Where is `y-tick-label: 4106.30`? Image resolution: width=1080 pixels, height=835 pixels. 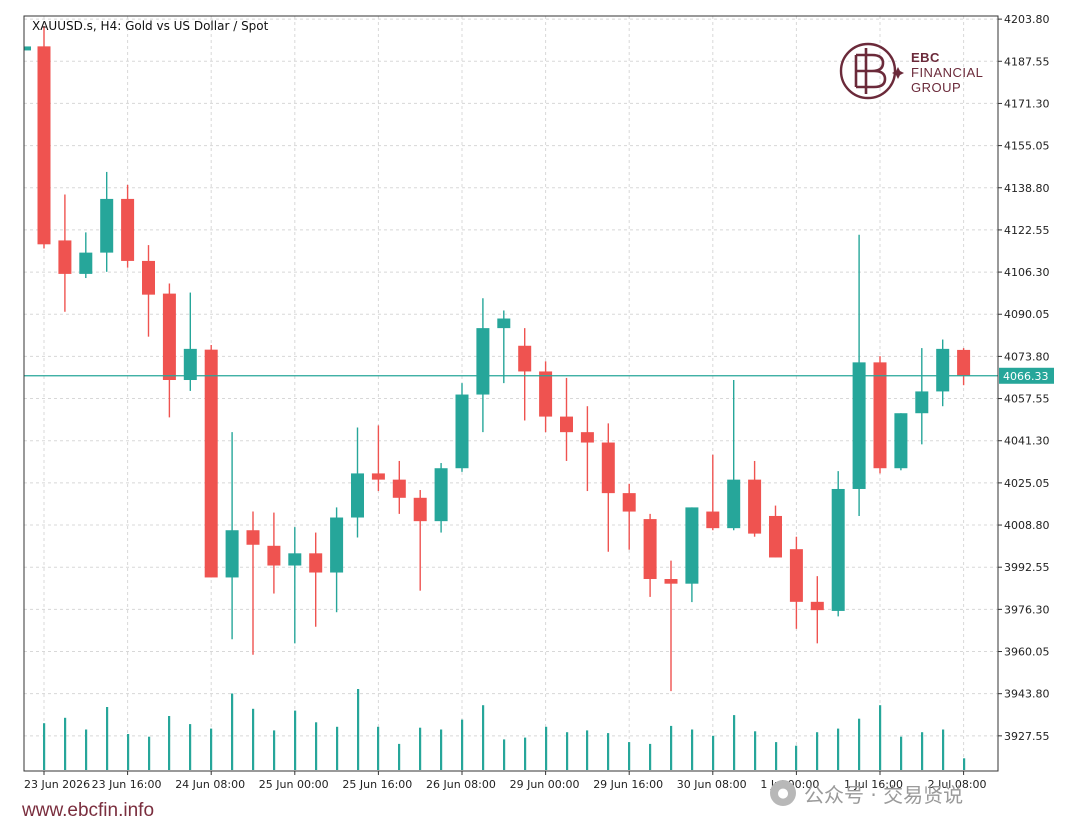 y-tick-label: 4106.30 is located at coordinates (1027, 272).